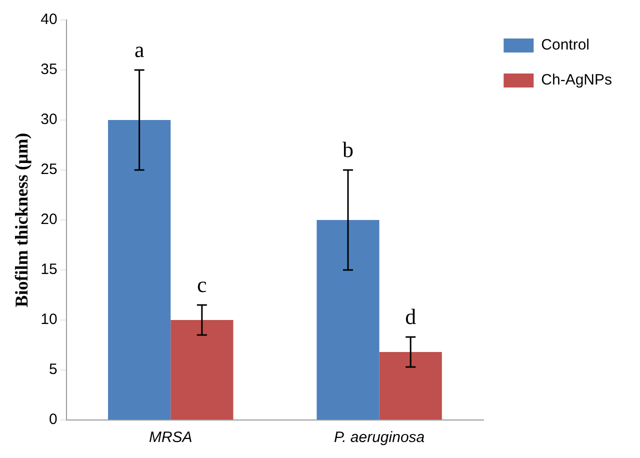  I want to click on y-tick-label: 0, so click(53, 419).